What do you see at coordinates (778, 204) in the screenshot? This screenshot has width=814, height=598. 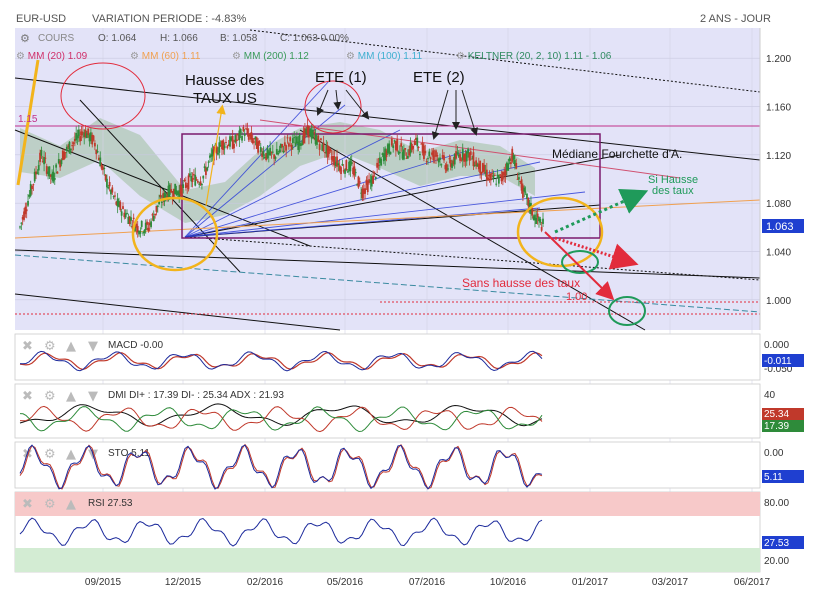 I see `y-tick-label: 1.080` at bounding box center [778, 204].